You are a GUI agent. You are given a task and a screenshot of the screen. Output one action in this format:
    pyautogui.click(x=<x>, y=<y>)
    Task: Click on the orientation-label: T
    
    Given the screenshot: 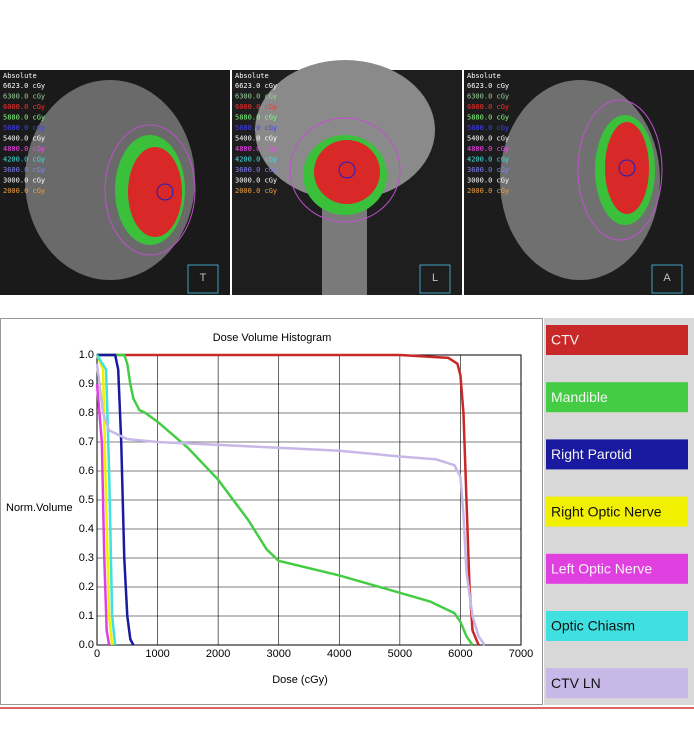 What is the action you would take?
    pyautogui.click(x=203, y=278)
    